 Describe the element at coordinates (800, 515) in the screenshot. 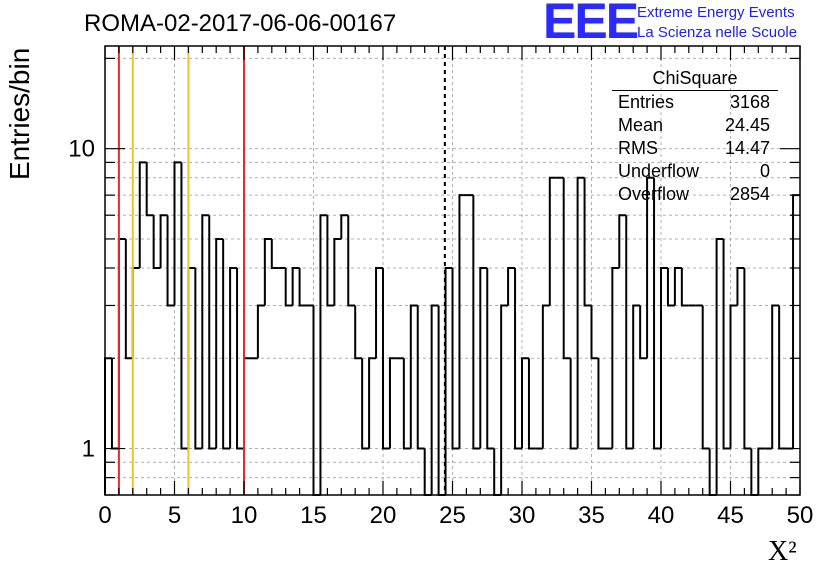

I see `x-tick-label: 50` at that location.